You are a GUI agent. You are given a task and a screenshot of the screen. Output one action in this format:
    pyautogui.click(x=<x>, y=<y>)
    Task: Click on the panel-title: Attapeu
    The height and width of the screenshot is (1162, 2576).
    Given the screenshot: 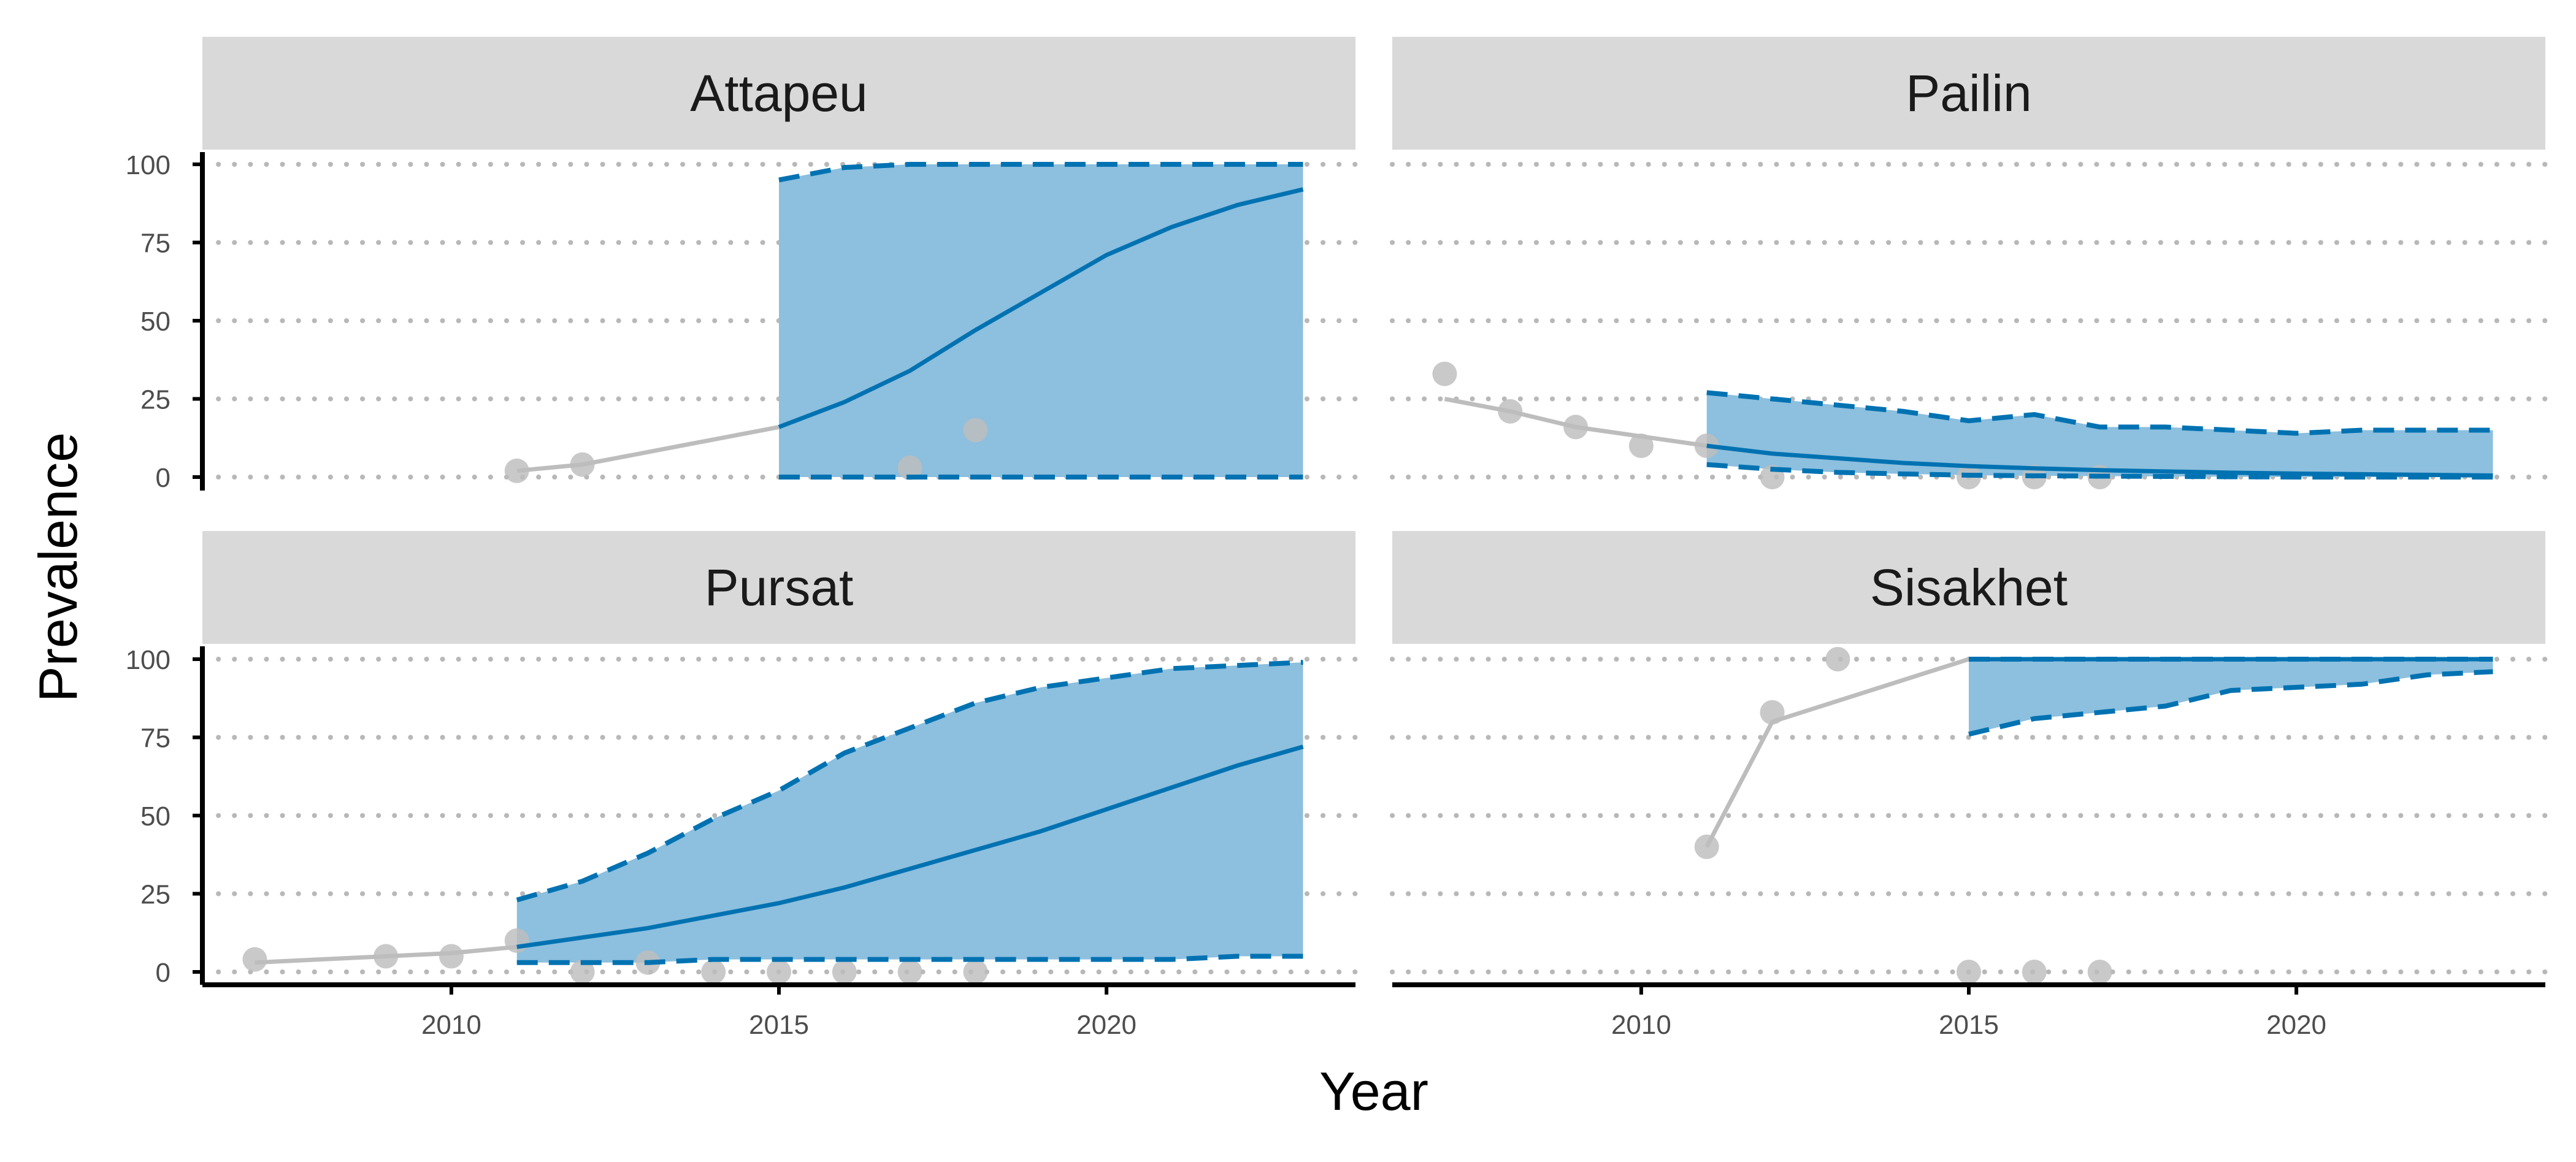 What is the action you would take?
    pyautogui.click(x=779, y=93)
    